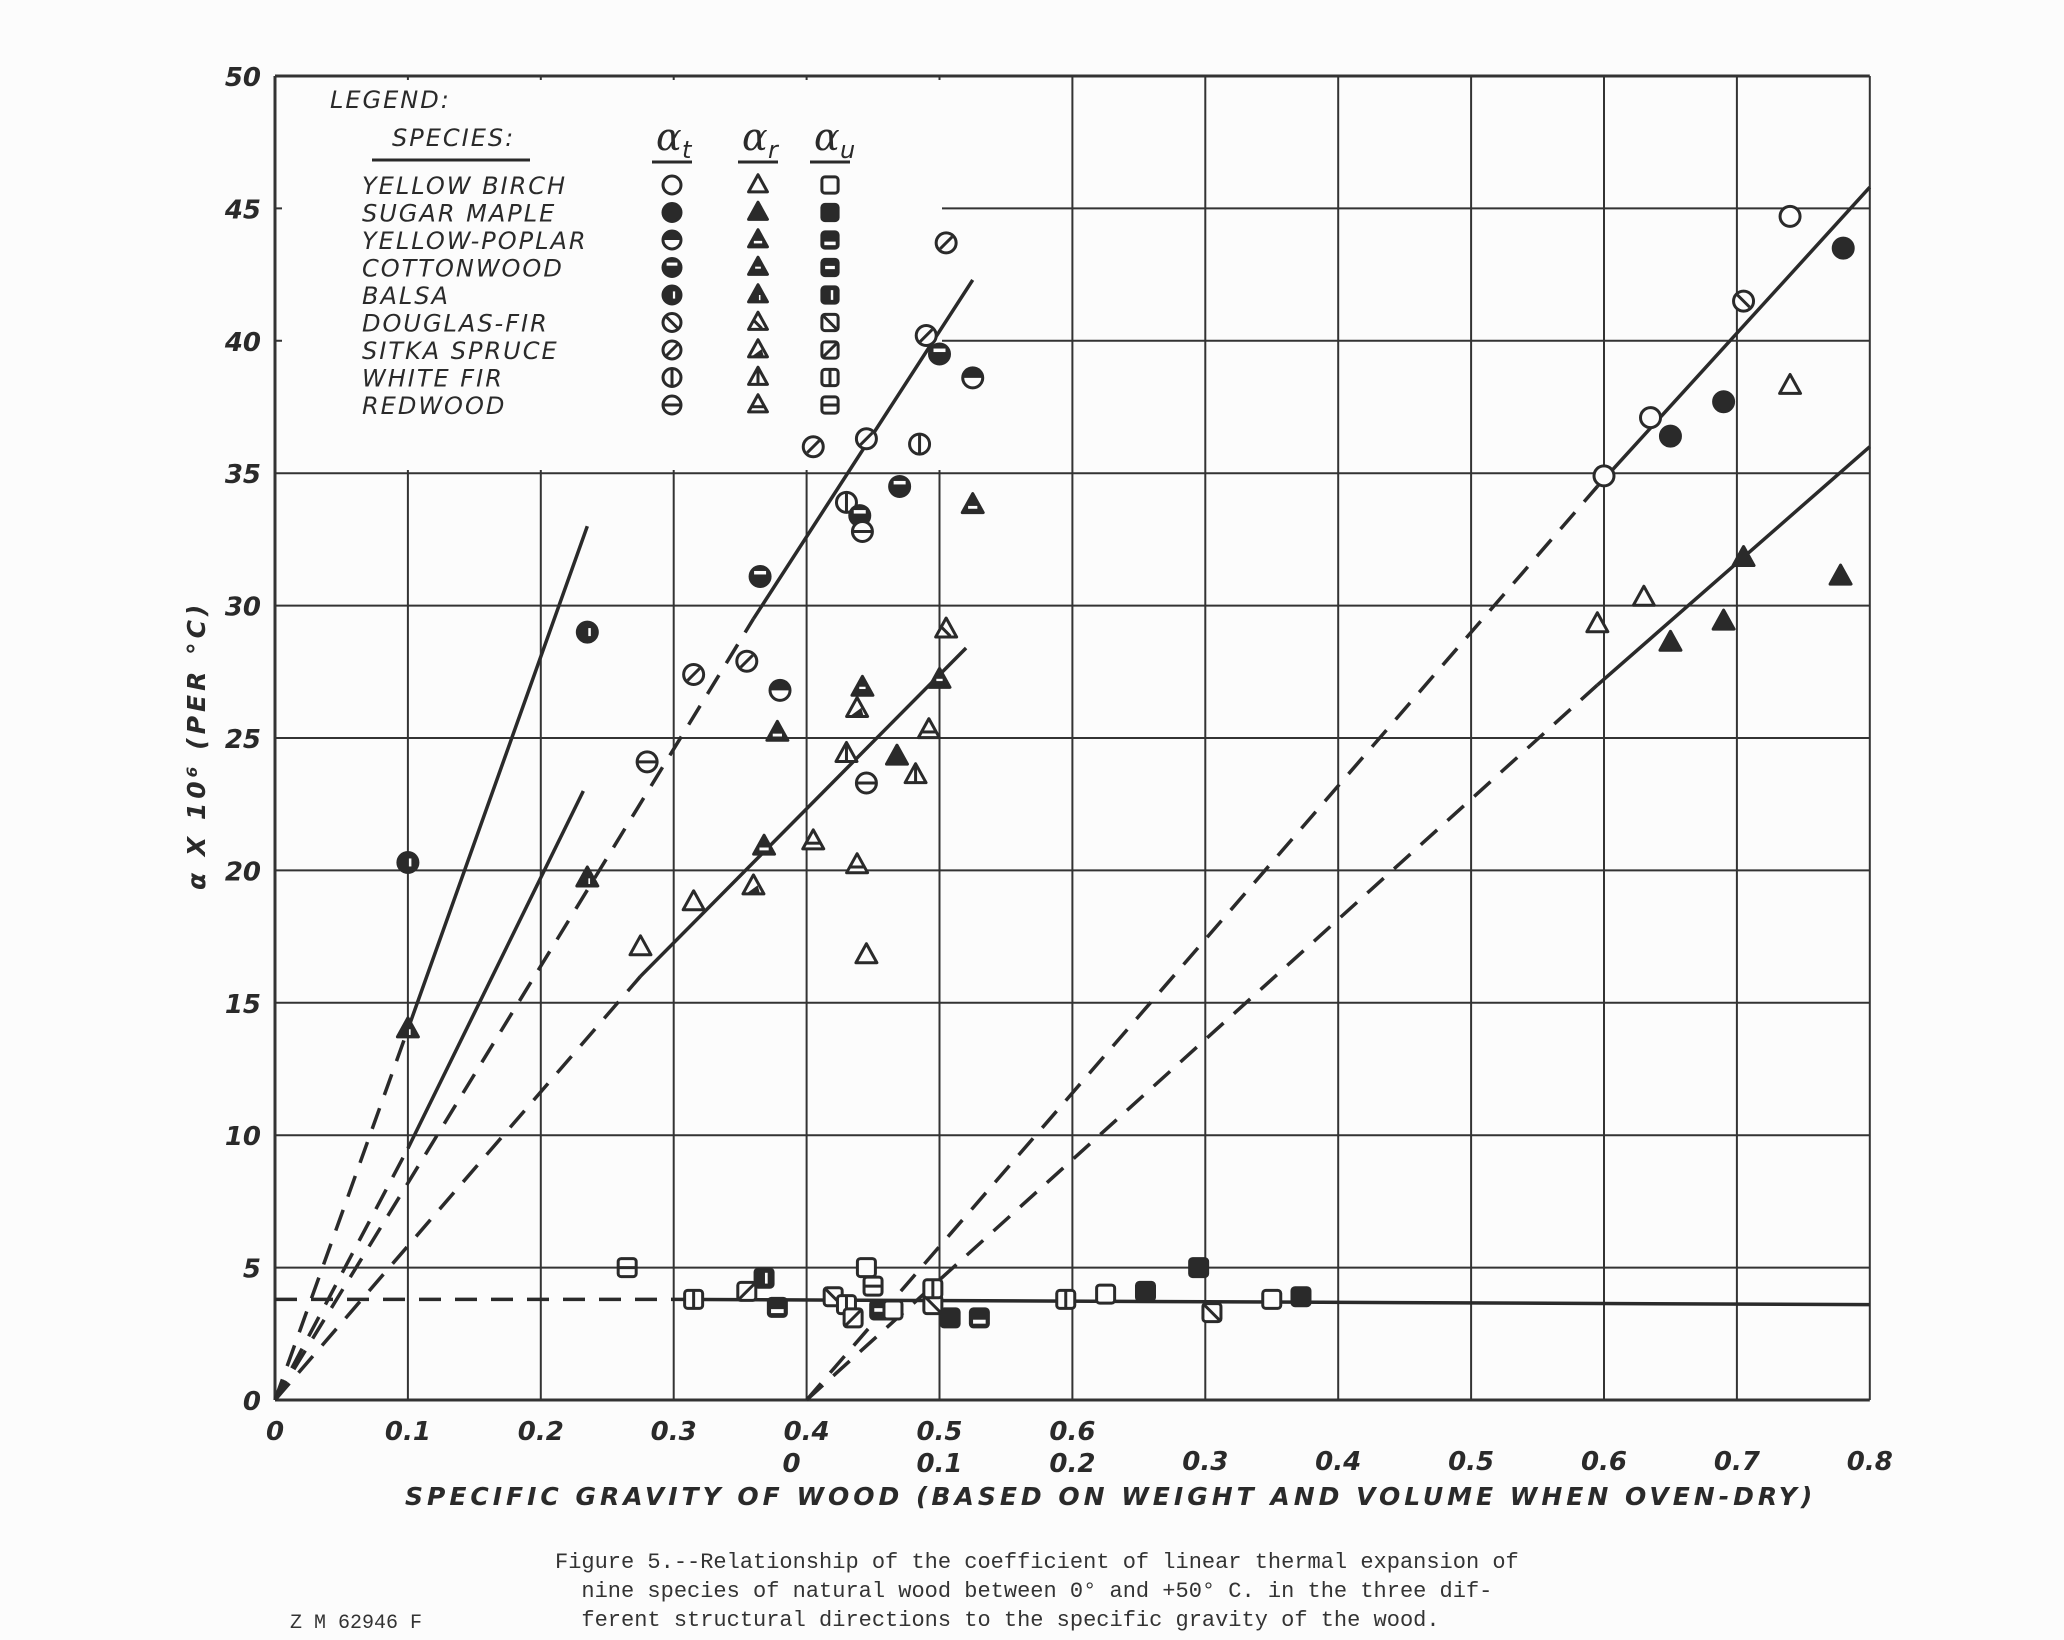  I want to click on svg-text: 0.6, so click(1072, 1432).